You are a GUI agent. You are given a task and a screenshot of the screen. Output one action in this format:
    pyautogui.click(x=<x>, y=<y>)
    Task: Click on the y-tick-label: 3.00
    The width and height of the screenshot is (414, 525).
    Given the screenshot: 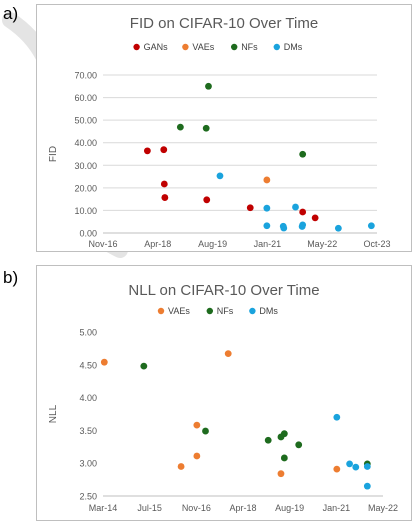 What is the action you would take?
    pyautogui.click(x=88, y=464)
    